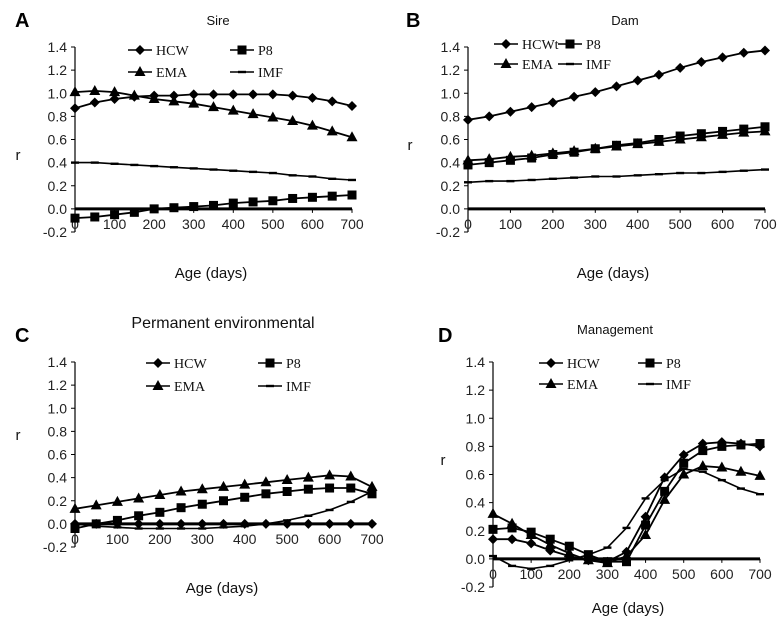 The width and height of the screenshot is (778, 618). I want to click on panel-b-y-tick-label: 0.4, so click(451, 163).